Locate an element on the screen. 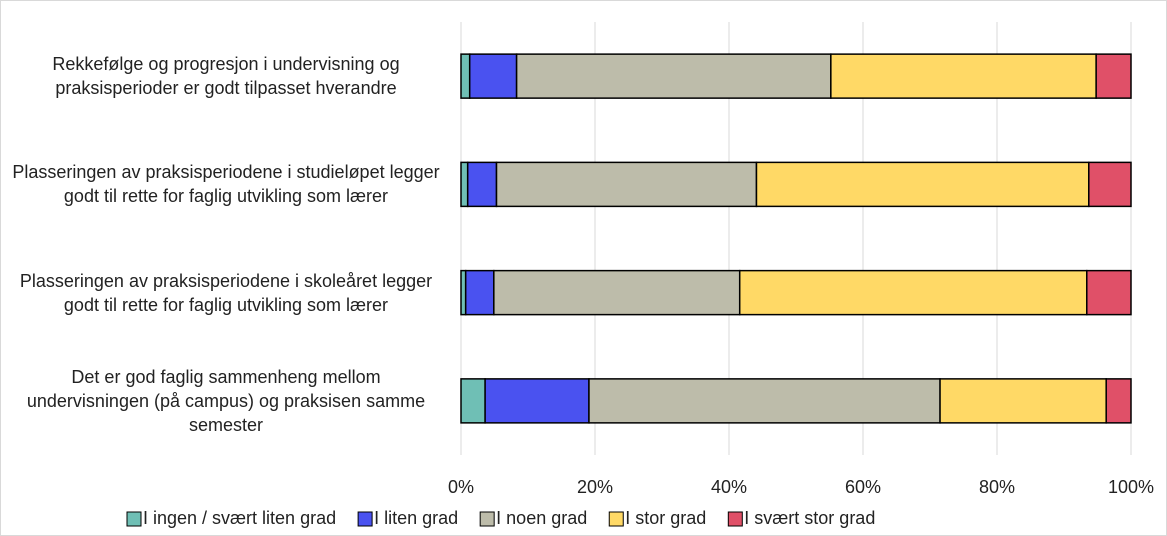 This screenshot has height=536, width=1167. legend-label: I ingen / svært liten grad is located at coordinates (239, 518).